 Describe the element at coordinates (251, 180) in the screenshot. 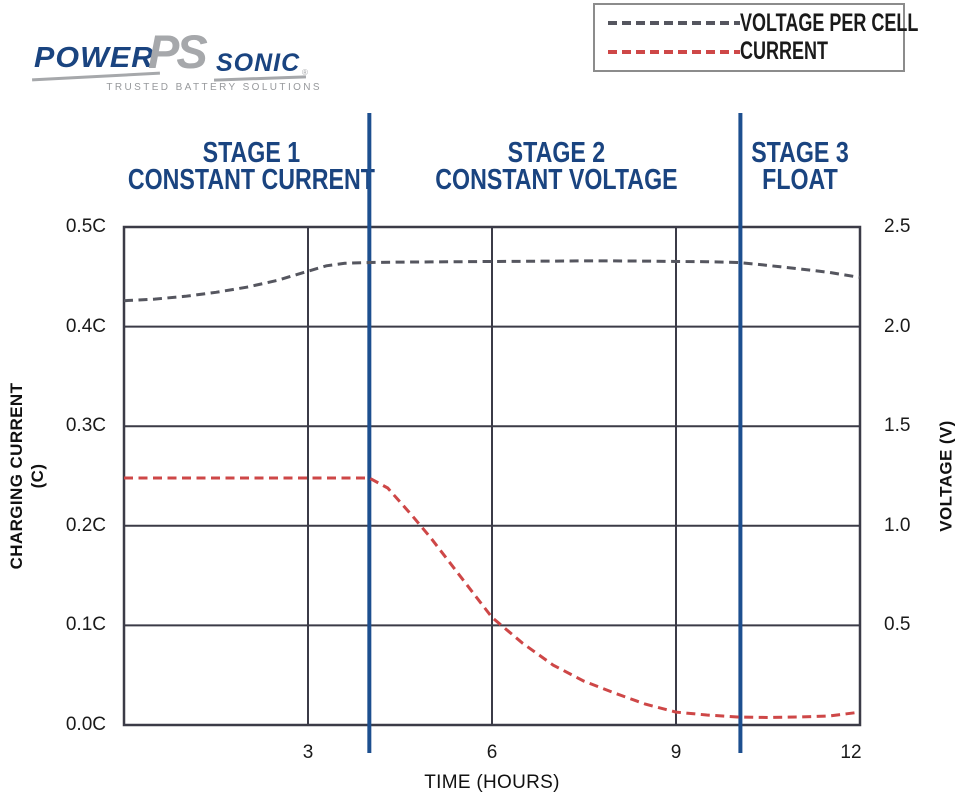

I see `stage-1-subtitle: CONSTANT CURRENT` at that location.